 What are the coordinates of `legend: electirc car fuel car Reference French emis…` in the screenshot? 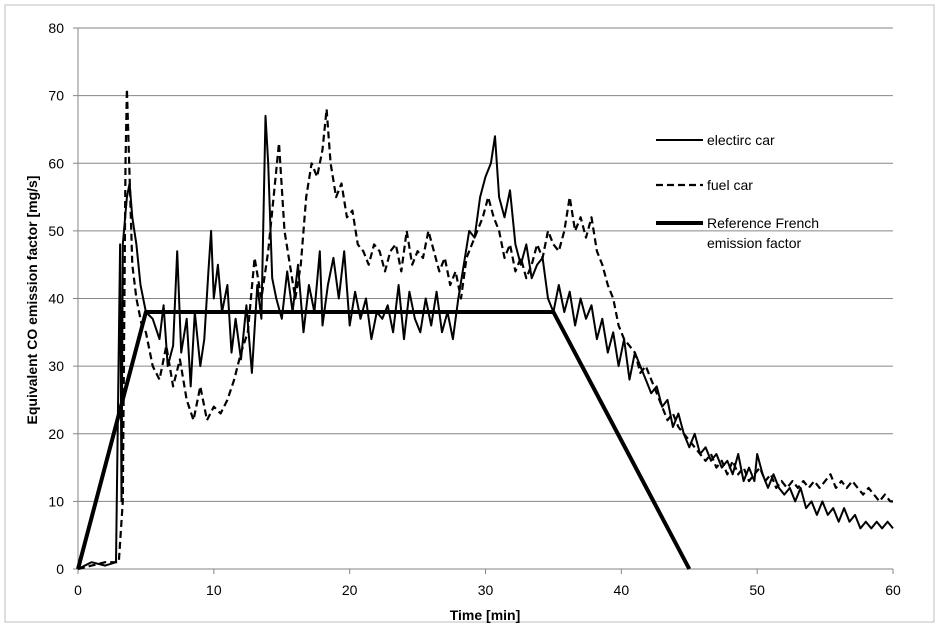 It's located at (737, 191).